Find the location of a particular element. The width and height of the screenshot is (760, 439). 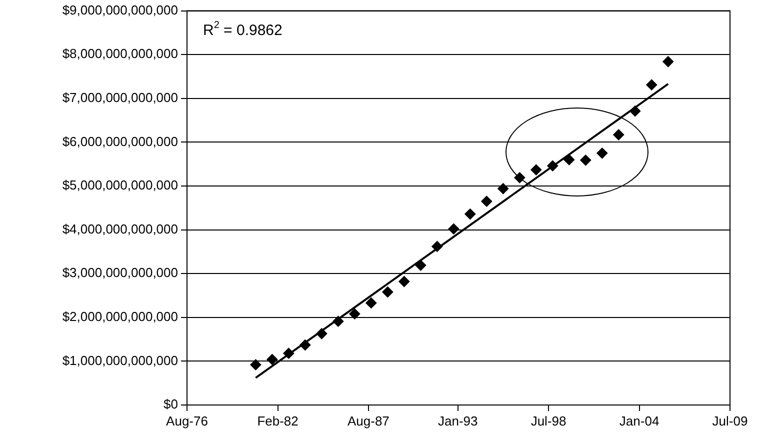

y-tick-label: $9,000,000,000,000 is located at coordinates (120, 10).